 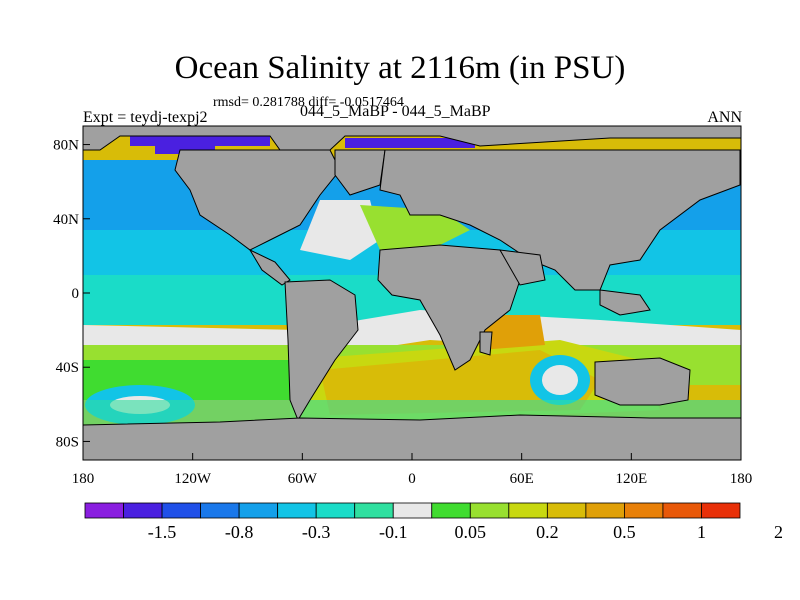 I want to click on lon-tick-label: 120E, so click(x=631, y=479).